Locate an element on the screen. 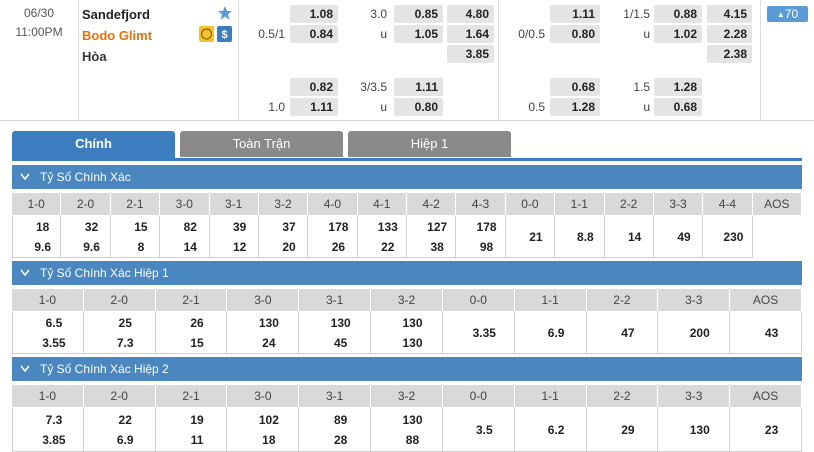  tab: Toàn Trận is located at coordinates (261, 144).